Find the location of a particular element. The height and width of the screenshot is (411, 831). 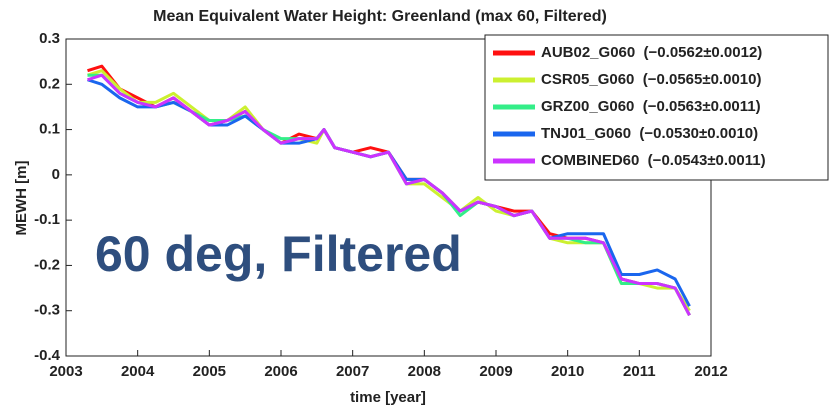

legend-label: TNJ01_G060 (−0.0530±0.0010) is located at coordinates (649, 133).